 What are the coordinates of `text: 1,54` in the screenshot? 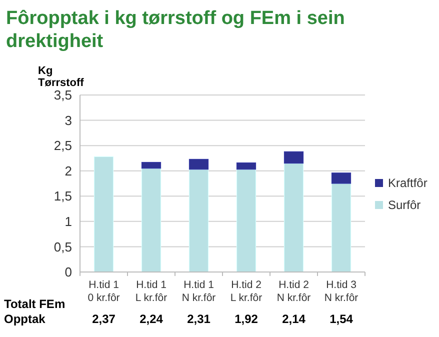 It's located at (342, 319).